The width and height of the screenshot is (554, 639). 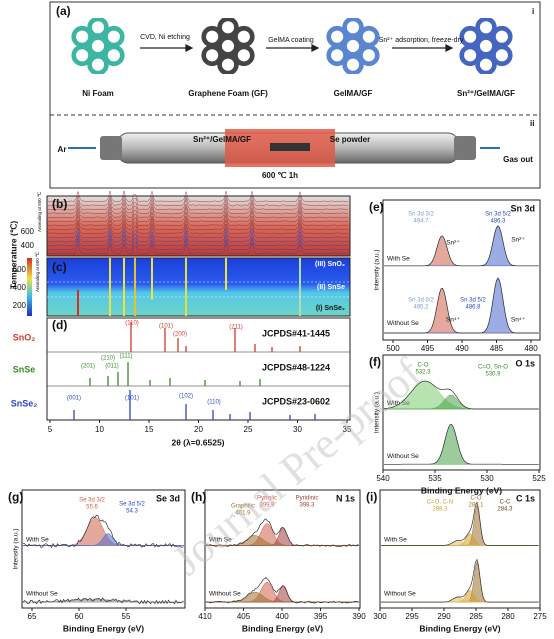 I want to click on x-tick-label: 285, so click(x=476, y=616).